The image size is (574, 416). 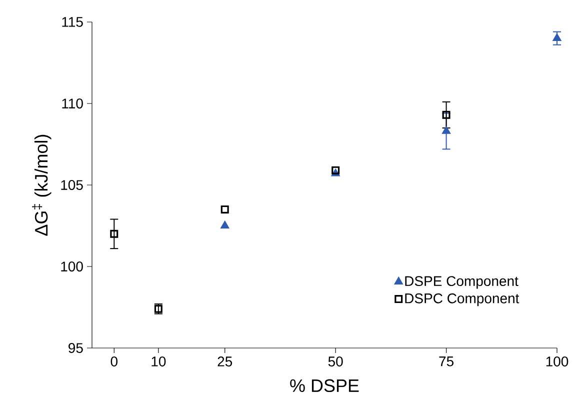 What do you see at coordinates (72, 103) in the screenshot?
I see `y-tick-label: 110` at bounding box center [72, 103].